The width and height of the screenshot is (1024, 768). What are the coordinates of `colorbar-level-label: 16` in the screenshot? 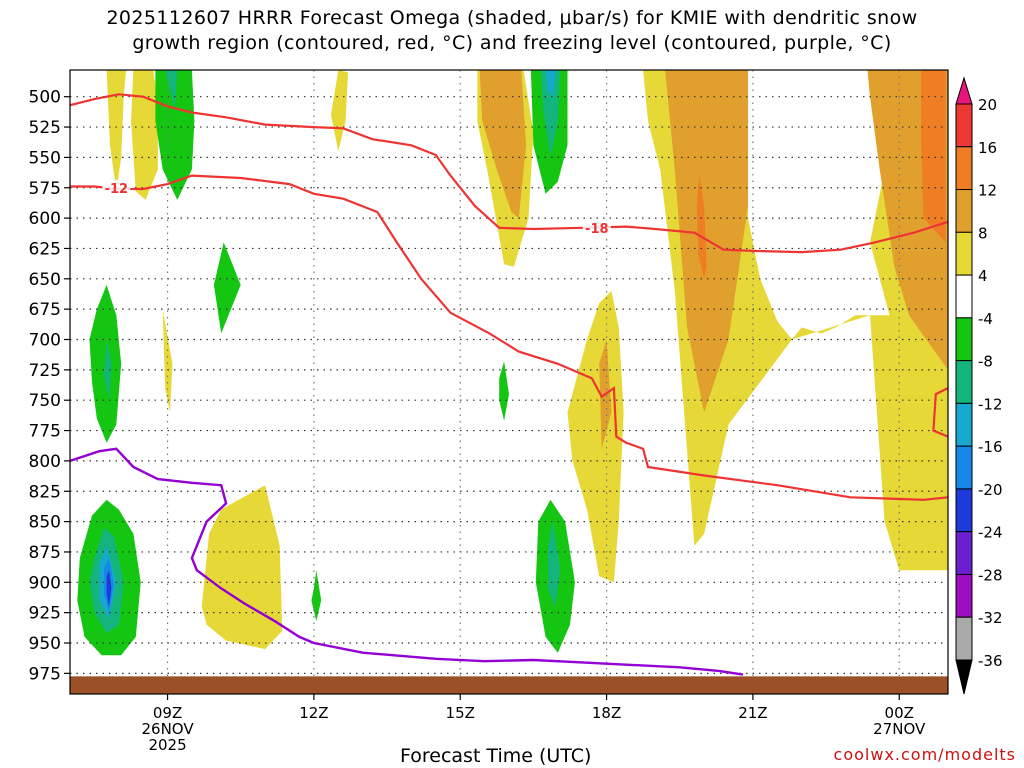 It's located at (987, 148).